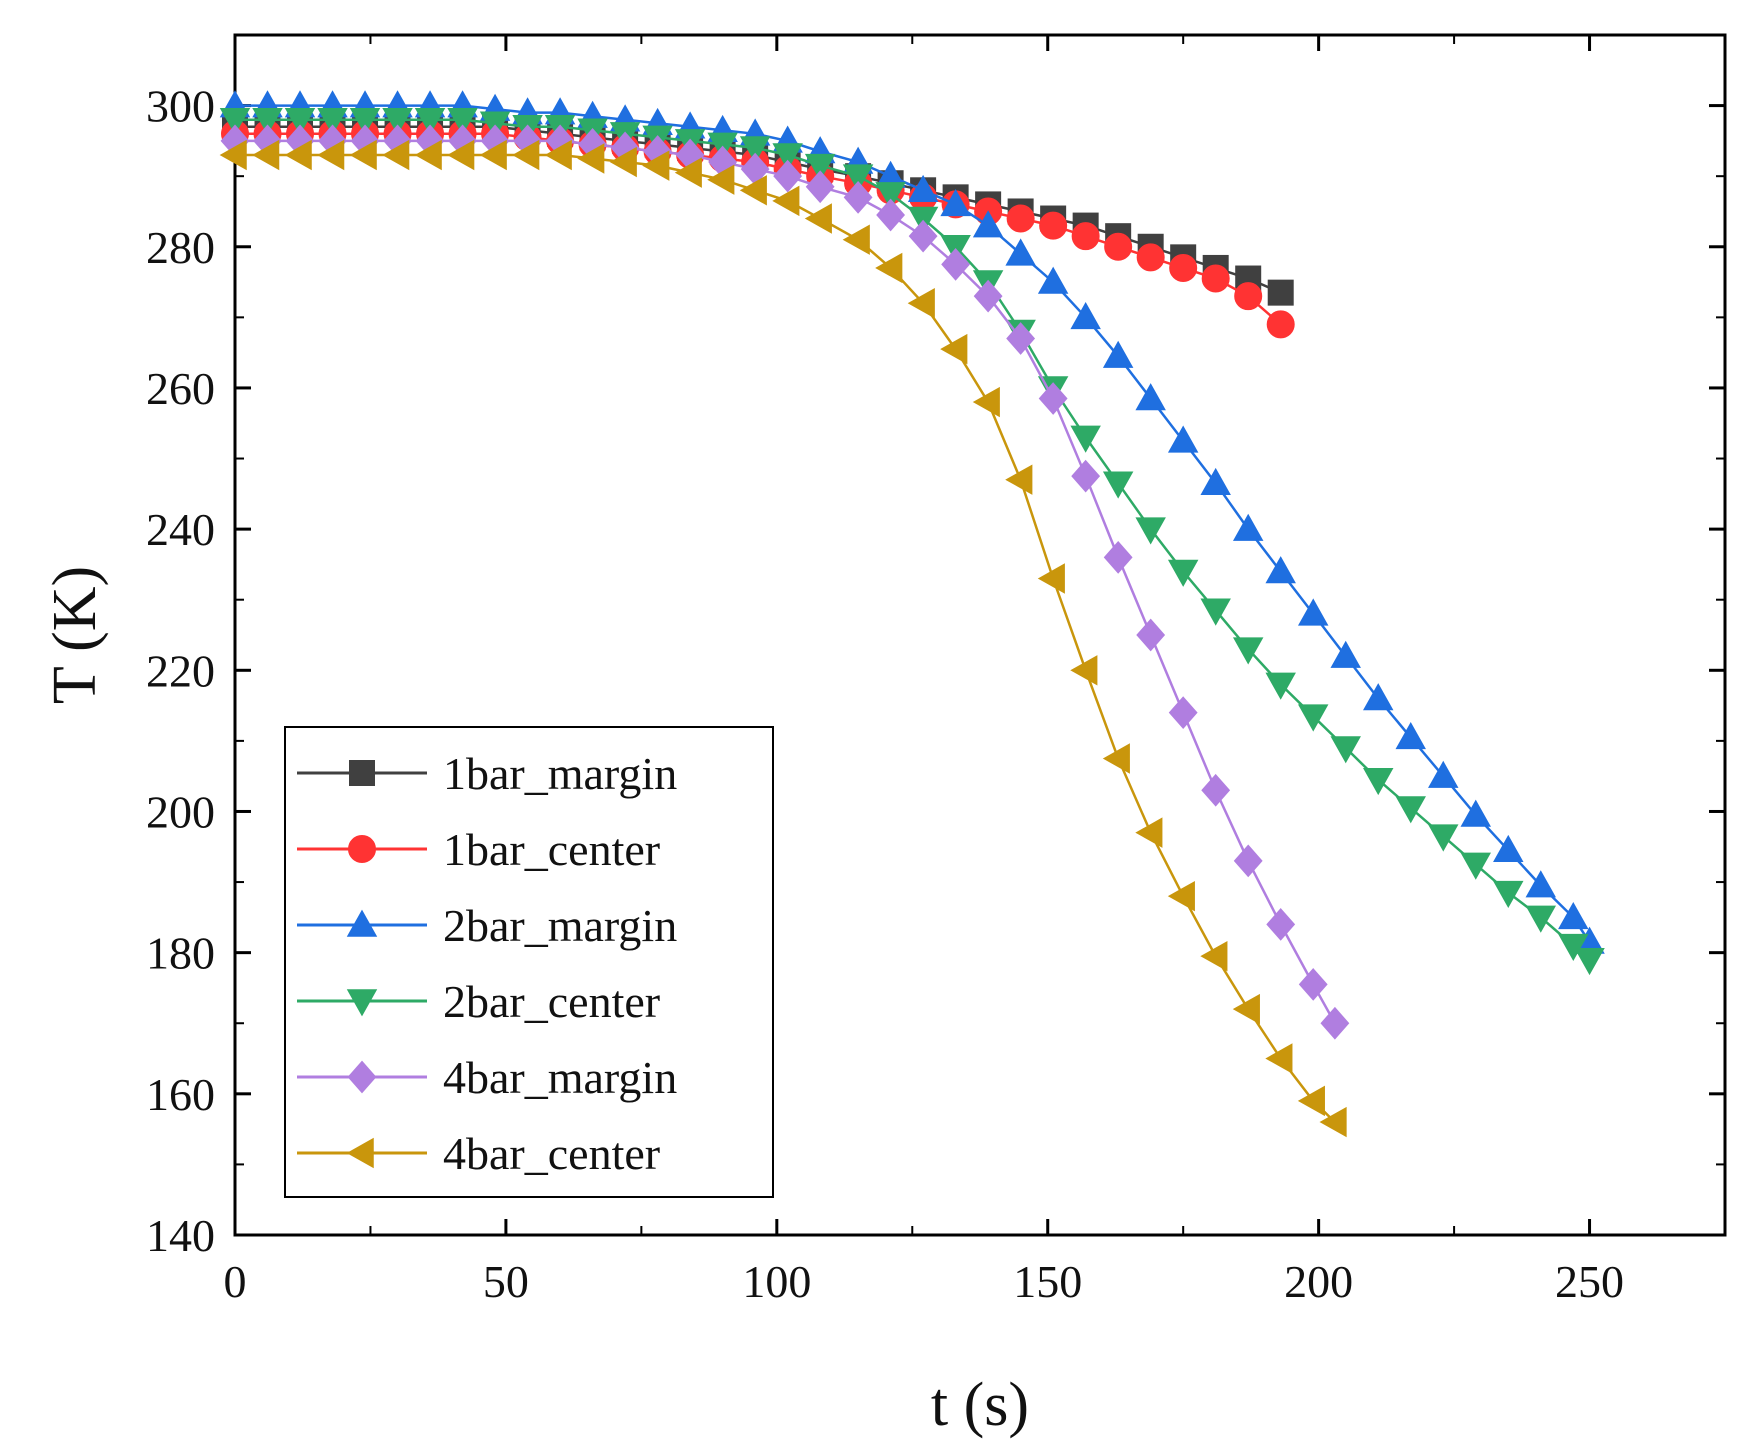 The image size is (1745, 1455). I want to click on legend-label: 1bar_margin, so click(560, 773).